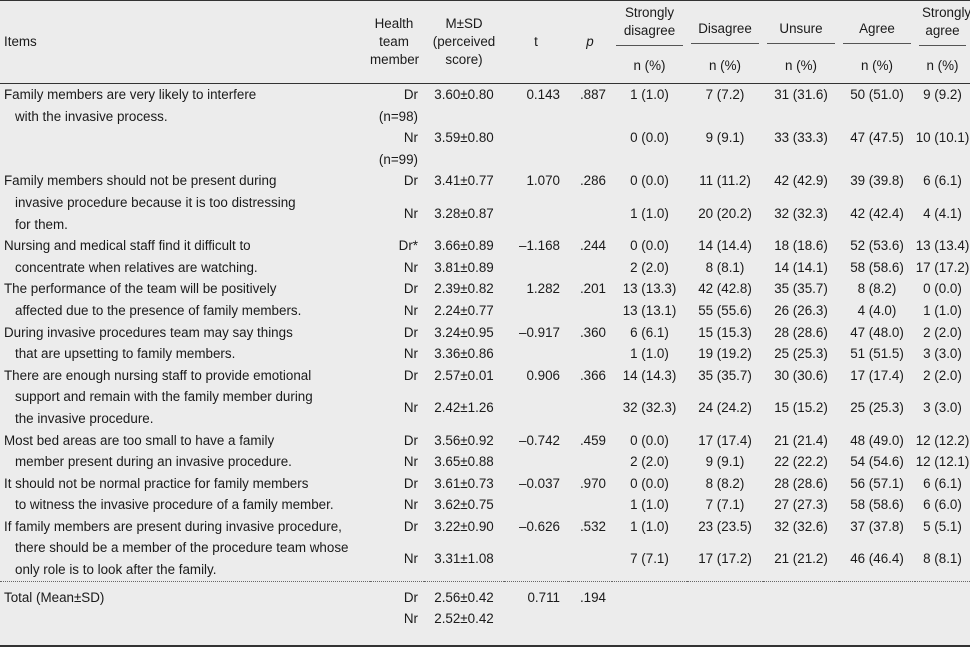 The height and width of the screenshot is (647, 970). I want to click on t-value-cell: –1.168, so click(539, 246).